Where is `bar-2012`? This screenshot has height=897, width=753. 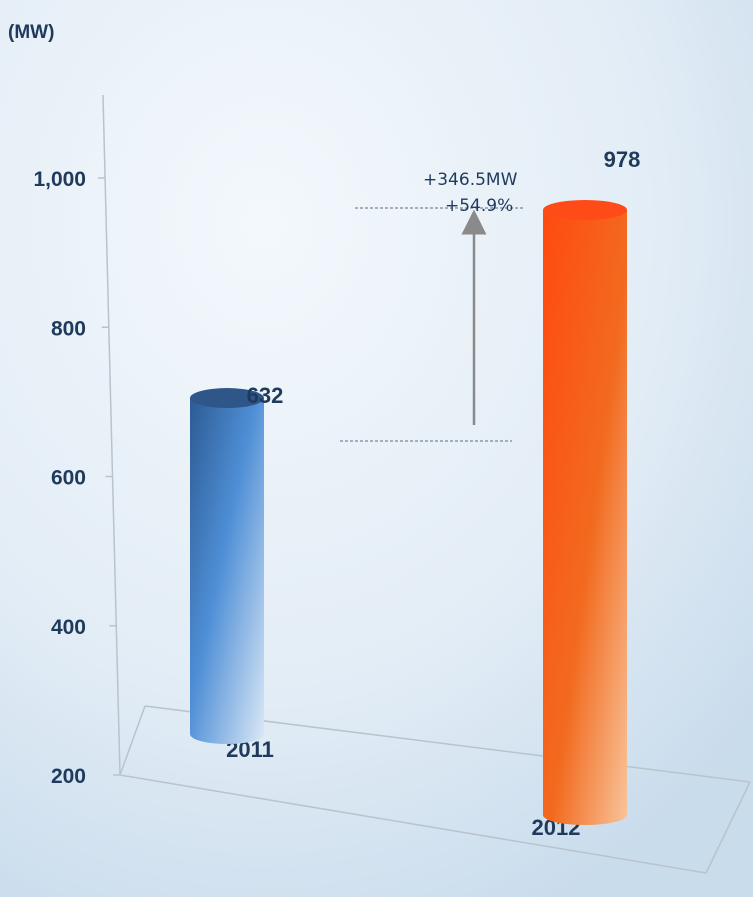
bar-2012 is located at coordinates (585, 512).